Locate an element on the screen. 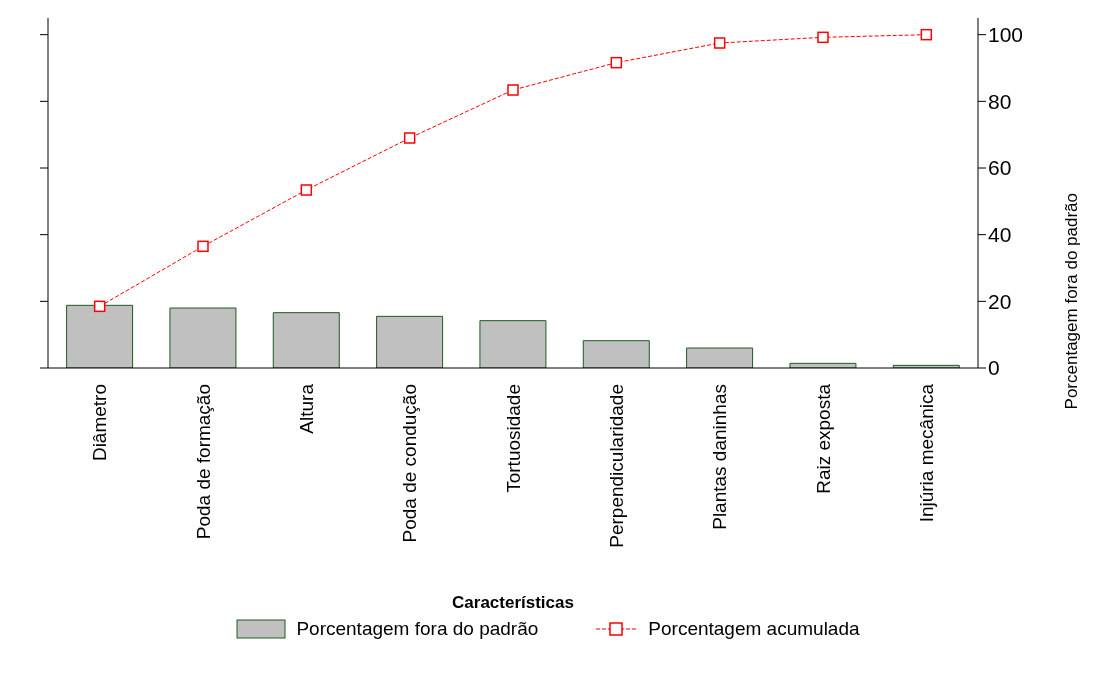 Image resolution: width=1098 pixels, height=697 pixels. x-tick-label: Poda de condução is located at coordinates (410, 463).